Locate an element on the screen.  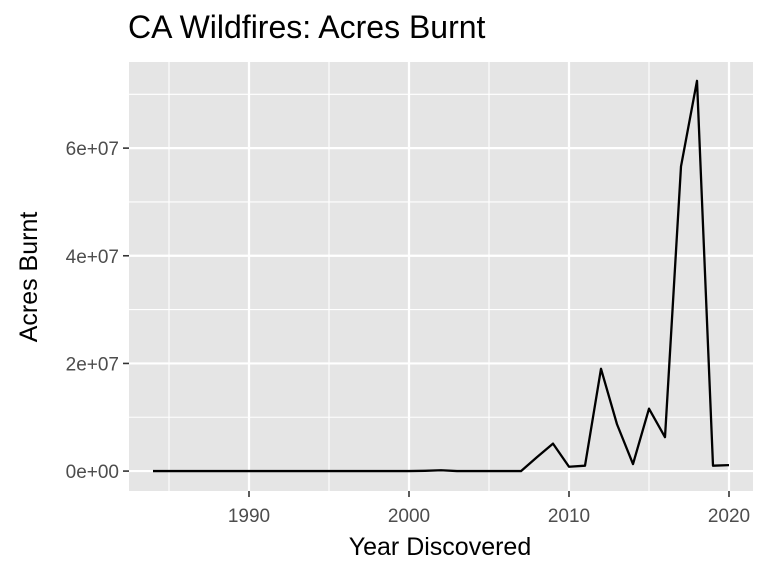
y-tick-label: 2e+07 is located at coordinates (92, 364).